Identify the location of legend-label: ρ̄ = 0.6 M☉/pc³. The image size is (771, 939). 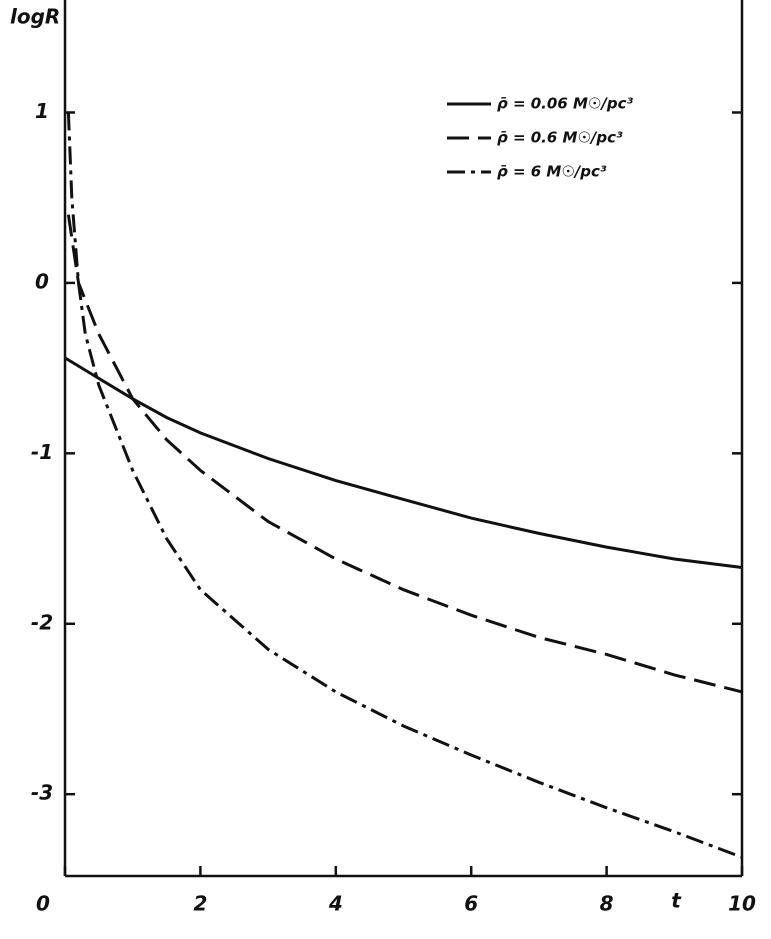
(560, 138).